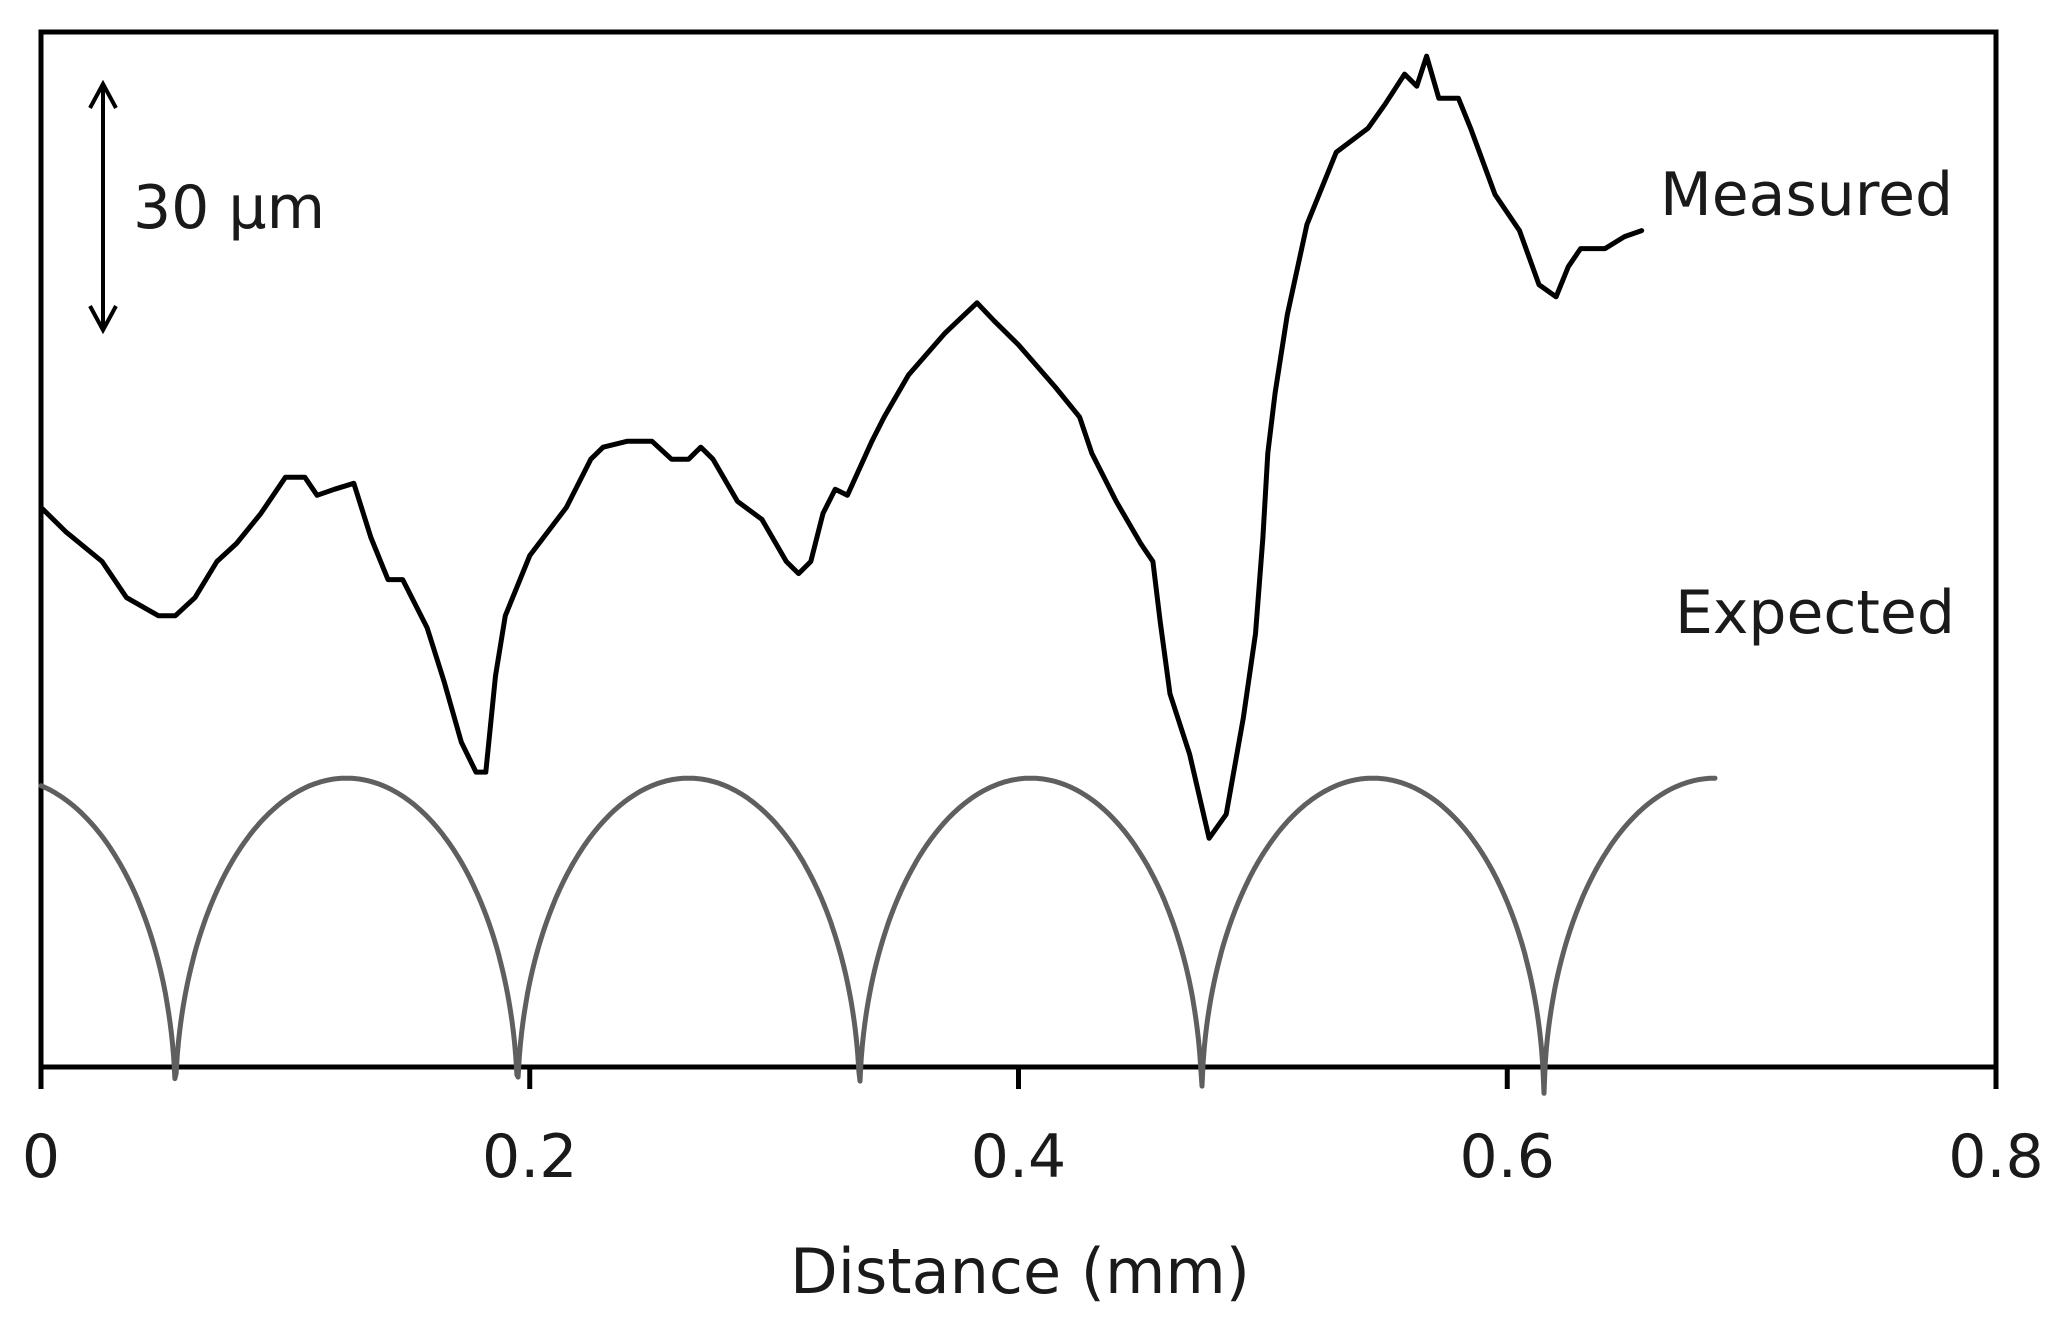 This screenshot has width=2063, height=1341. Describe the element at coordinates (103, 94) in the screenshot. I see `scale-bar-arrowhead-top` at that location.